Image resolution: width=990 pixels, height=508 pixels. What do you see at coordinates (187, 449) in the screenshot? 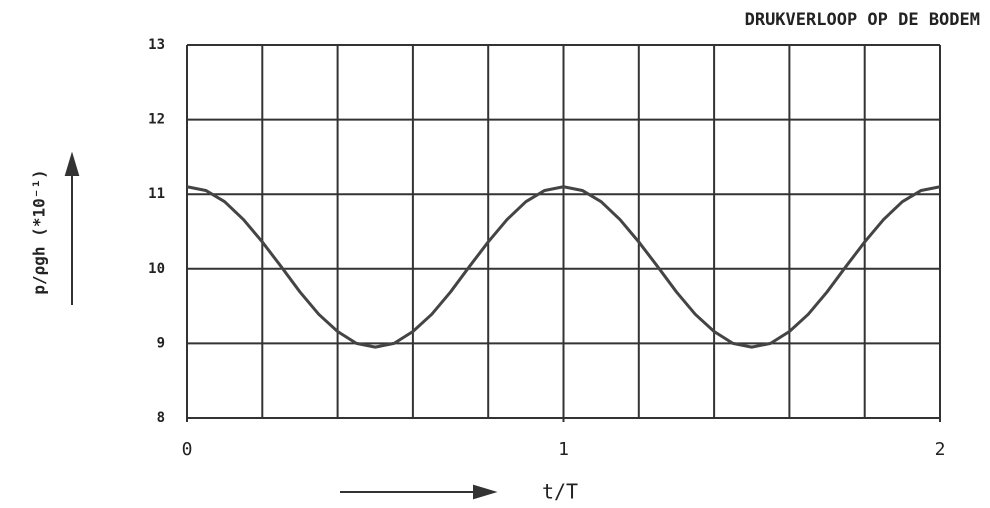
I see `x-tick-label: 0` at bounding box center [187, 449].